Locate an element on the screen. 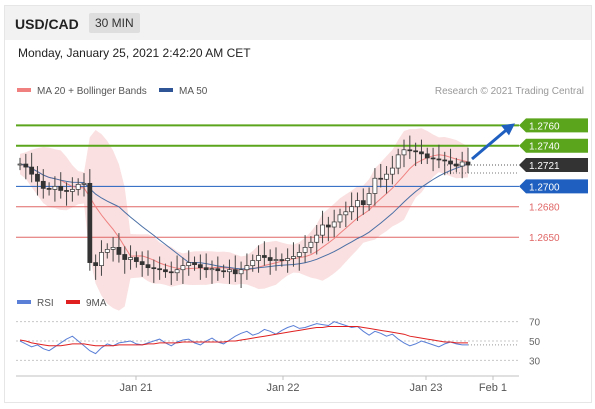  legend-9ma-label: 9MA is located at coordinates (96, 303).